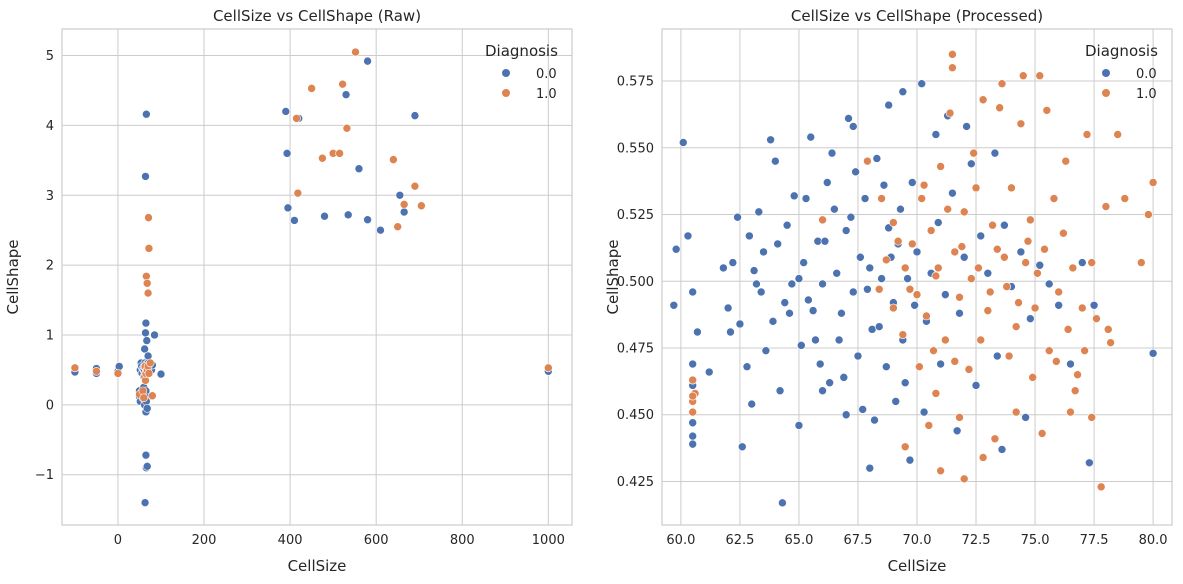 This screenshot has width=1183, height=584. Describe the element at coordinates (739, 540) in the screenshot. I see `processed-x-tick-label: 62.5` at that location.